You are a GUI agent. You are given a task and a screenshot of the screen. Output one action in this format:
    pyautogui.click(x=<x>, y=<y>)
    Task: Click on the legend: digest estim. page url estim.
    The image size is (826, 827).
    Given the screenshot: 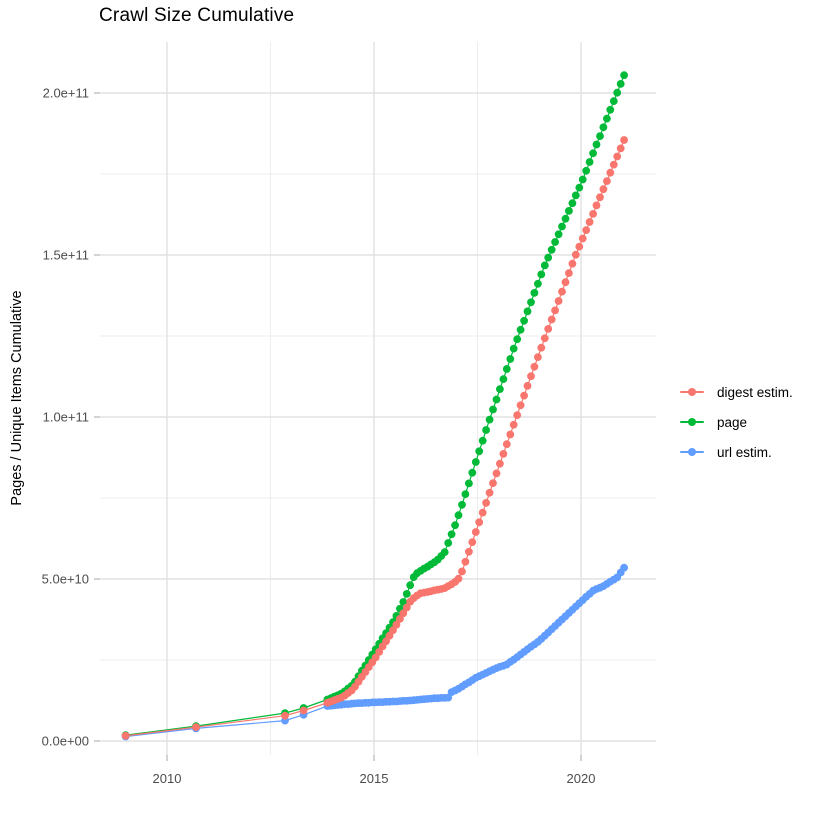 What is the action you would take?
    pyautogui.click(x=736, y=422)
    